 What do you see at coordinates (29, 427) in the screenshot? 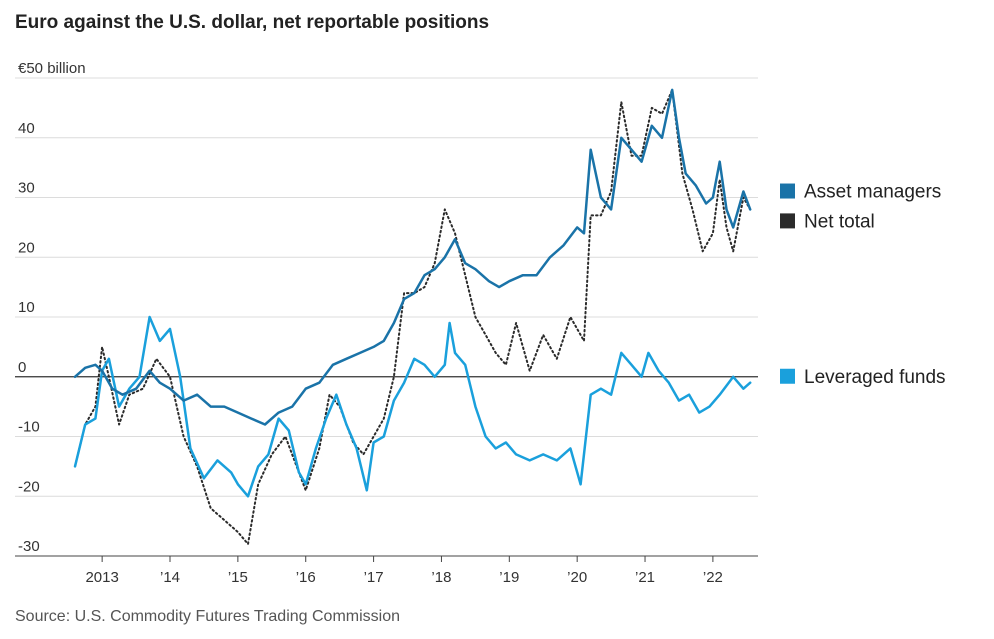
I see `y-tick-label: -10` at bounding box center [29, 427].